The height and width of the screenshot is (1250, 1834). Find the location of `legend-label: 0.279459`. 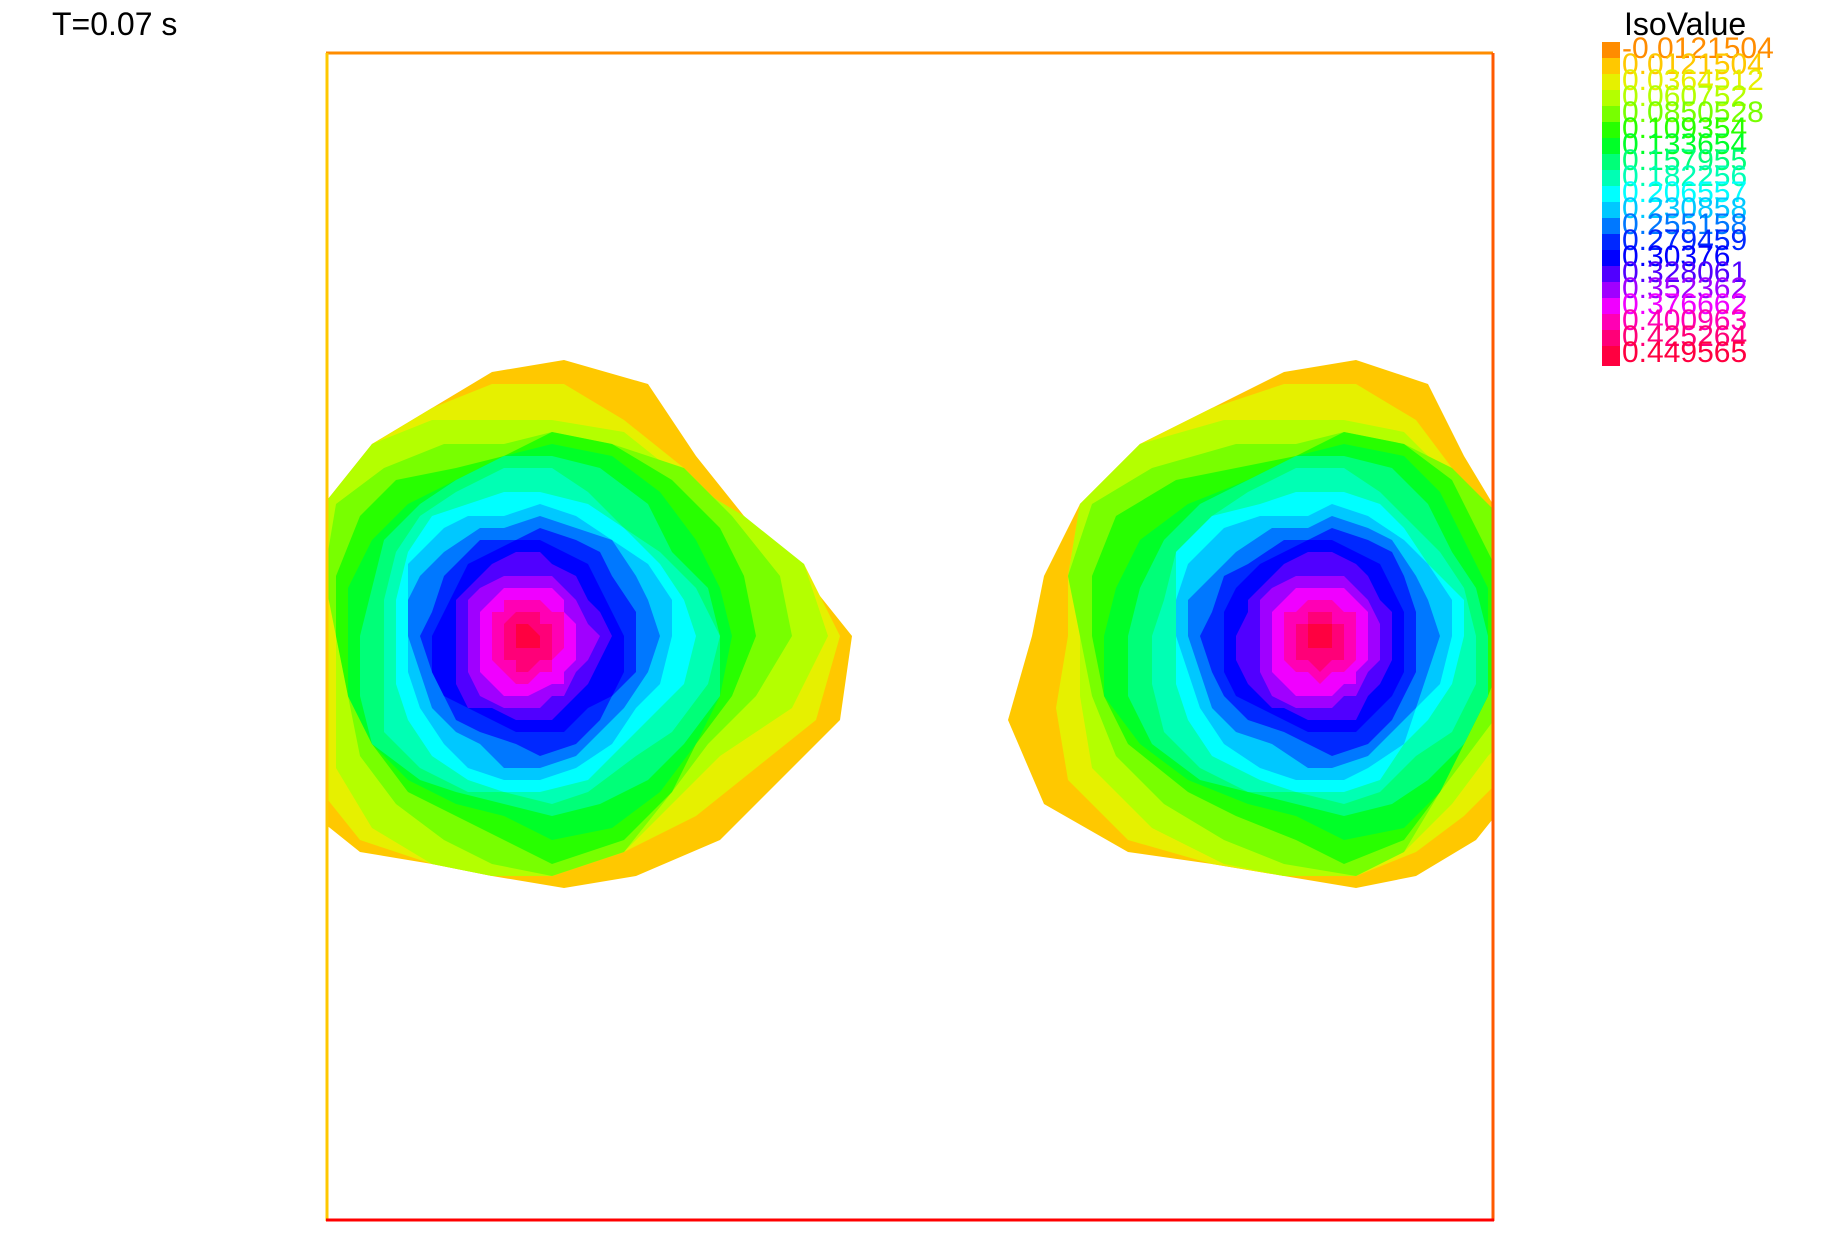

legend-label: 0.279459 is located at coordinates (1685, 240).